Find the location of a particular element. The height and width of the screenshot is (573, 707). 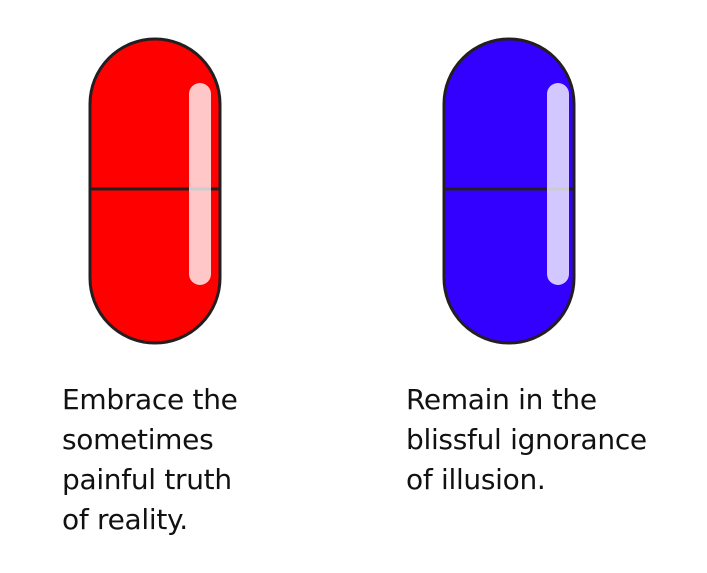

red-caption-line-2: sometimes is located at coordinates (138, 439).